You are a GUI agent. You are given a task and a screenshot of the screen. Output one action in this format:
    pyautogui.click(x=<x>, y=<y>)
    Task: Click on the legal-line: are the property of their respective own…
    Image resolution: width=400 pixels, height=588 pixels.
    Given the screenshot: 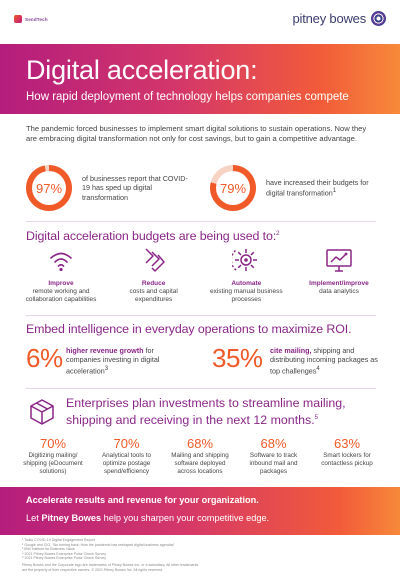 What is the action you would take?
    pyautogui.click(x=93, y=569)
    